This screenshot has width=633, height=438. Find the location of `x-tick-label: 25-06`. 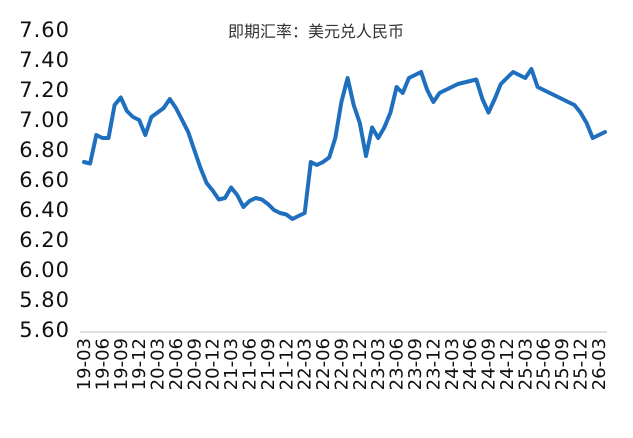

x-tick-label: 25-06 is located at coordinates (544, 364).